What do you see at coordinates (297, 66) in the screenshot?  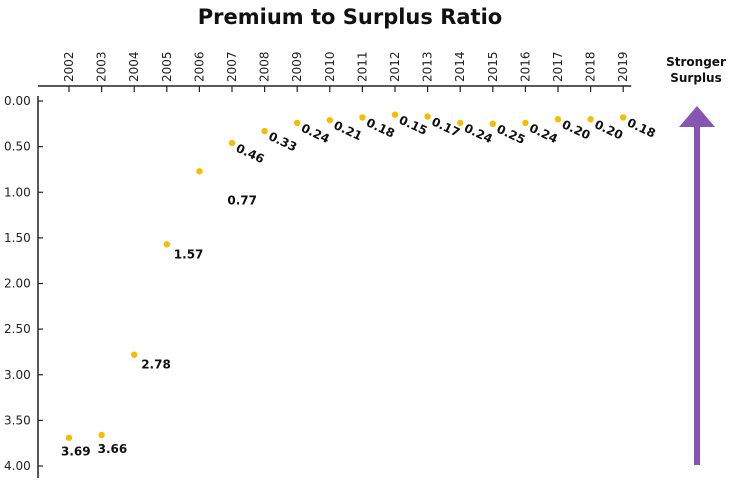 I see `x-tick-label: 2009` at bounding box center [297, 66].